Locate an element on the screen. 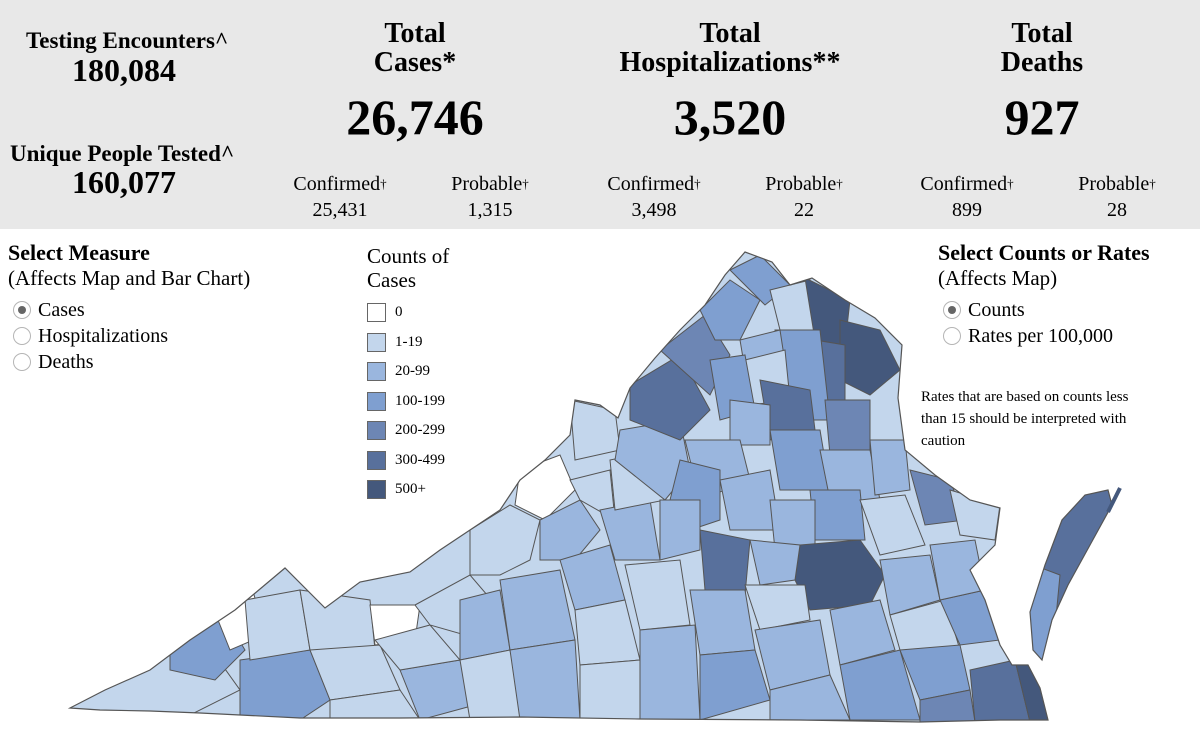 Image resolution: width=1200 pixels, height=734 pixels. hospitalizations-probable-label: Probable† is located at coordinates (804, 184).